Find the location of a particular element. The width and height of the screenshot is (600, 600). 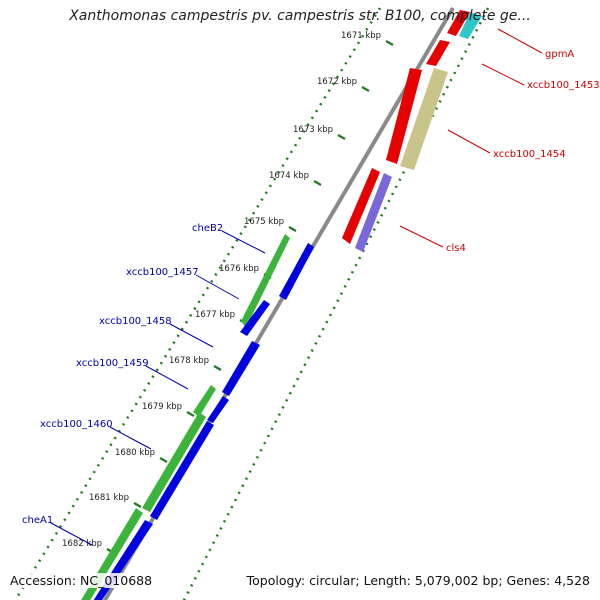

tick-label: 1682 kbp is located at coordinates (82, 544).